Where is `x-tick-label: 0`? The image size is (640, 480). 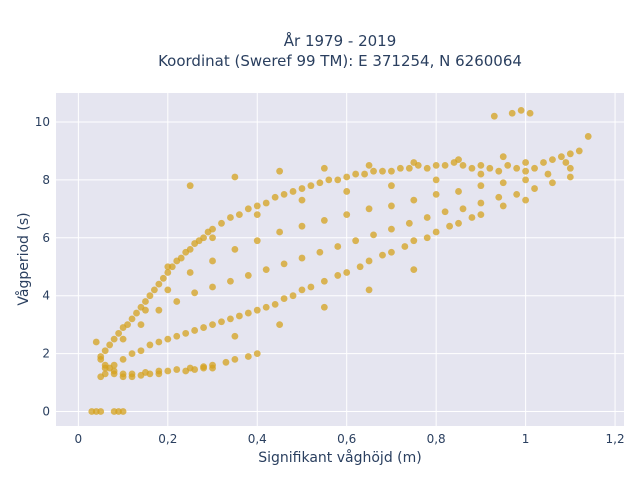 x-tick-label: 0 is located at coordinates (79, 439).